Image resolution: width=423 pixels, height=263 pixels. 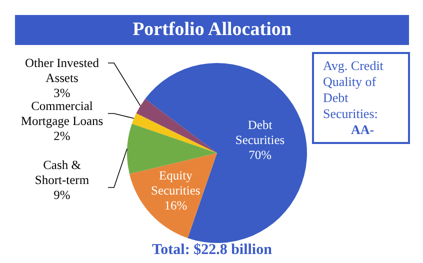 What do you see at coordinates (260, 132) in the screenshot?
I see `slice-label: Debt Securities` at bounding box center [260, 132].